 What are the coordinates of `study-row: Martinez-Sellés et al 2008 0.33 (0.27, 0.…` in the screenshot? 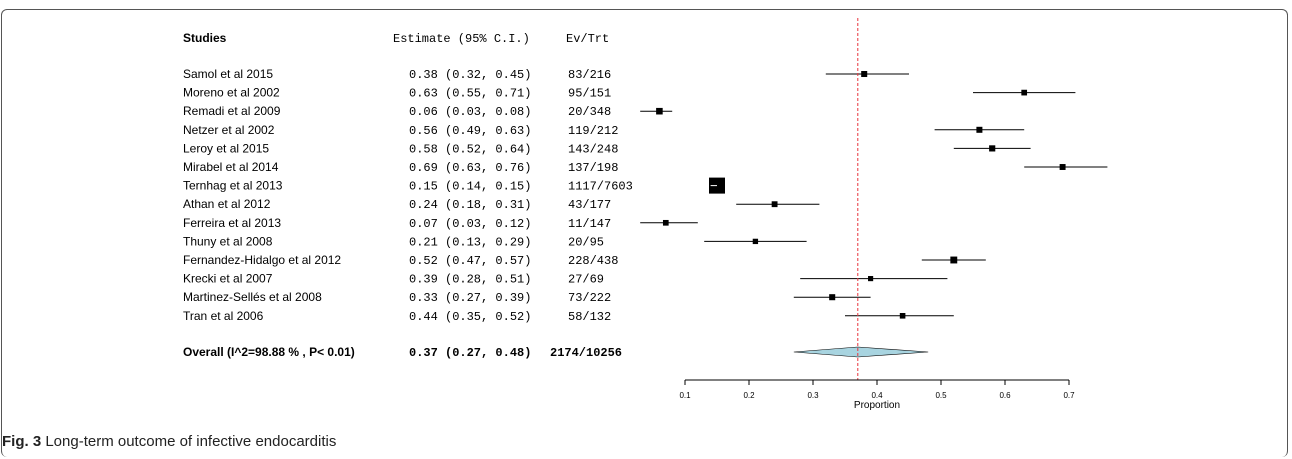 It's located at (527, 297).